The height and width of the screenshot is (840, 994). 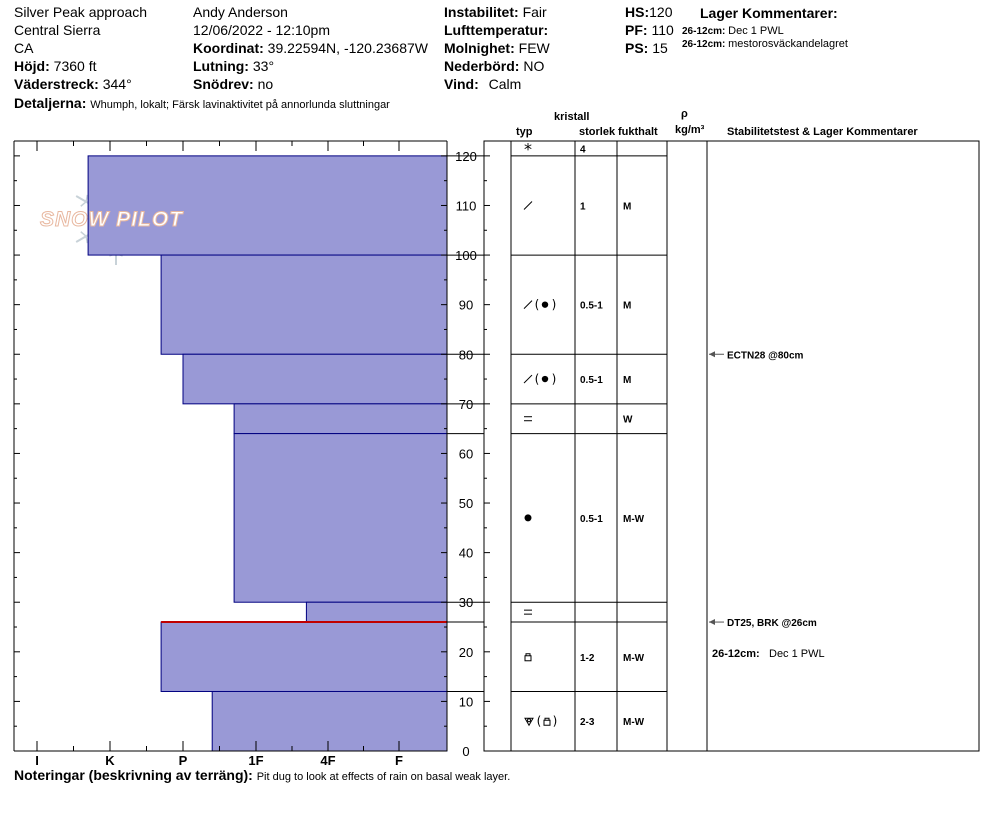 I want to click on elevation-label: Höjd:, so click(x=32, y=66).